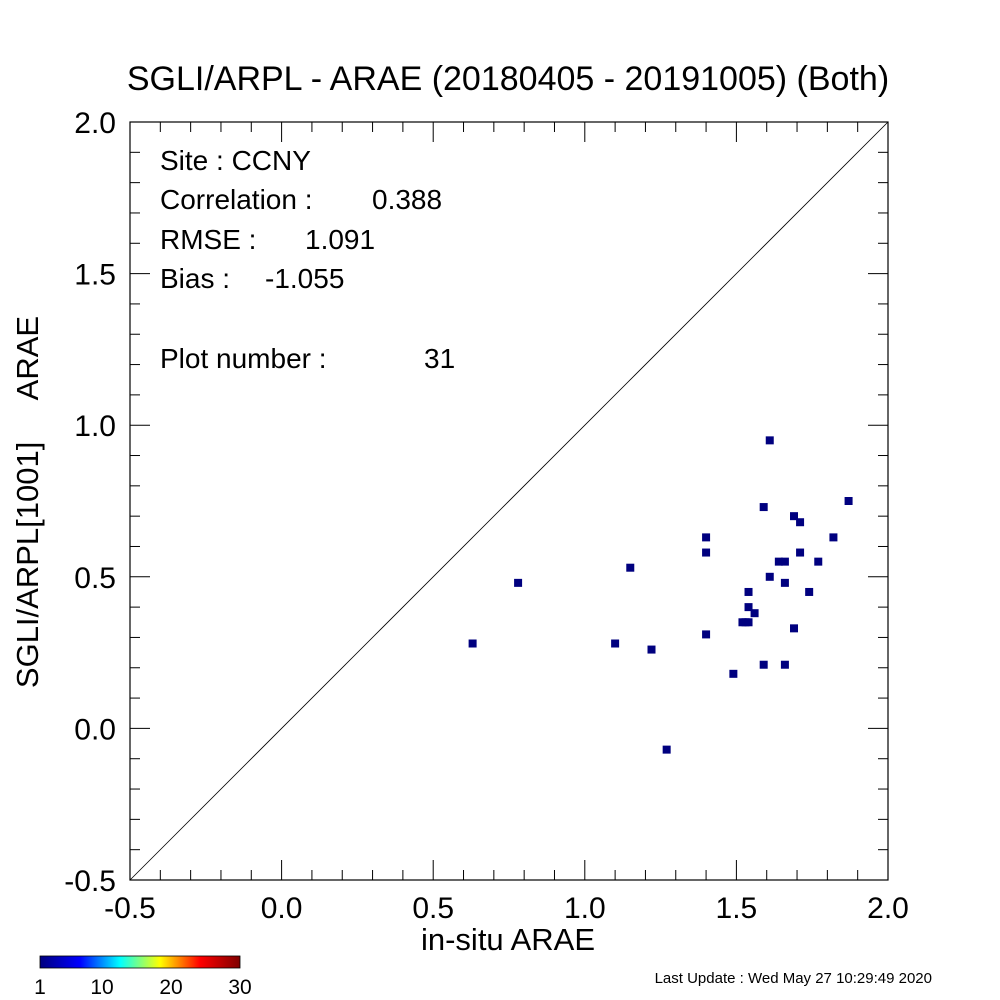 This screenshot has height=1000, width=1000. What do you see at coordinates (95, 729) in the screenshot?
I see `y-tick-label: 0.0` at bounding box center [95, 729].